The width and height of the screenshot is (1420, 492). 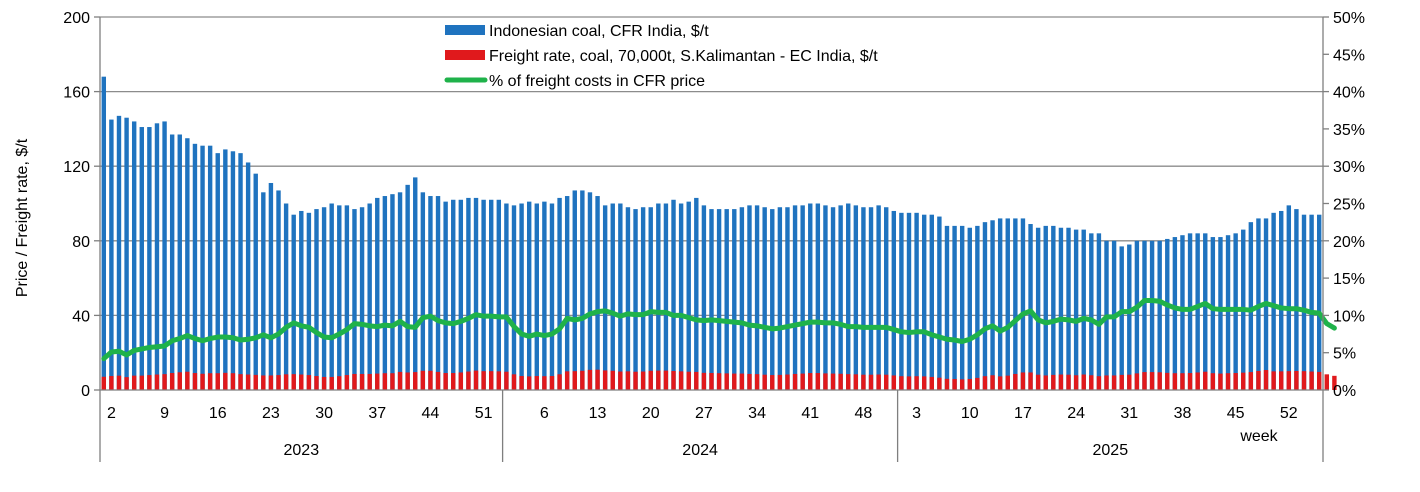 I want to click on left-tick-label: 160, so click(x=76, y=93).